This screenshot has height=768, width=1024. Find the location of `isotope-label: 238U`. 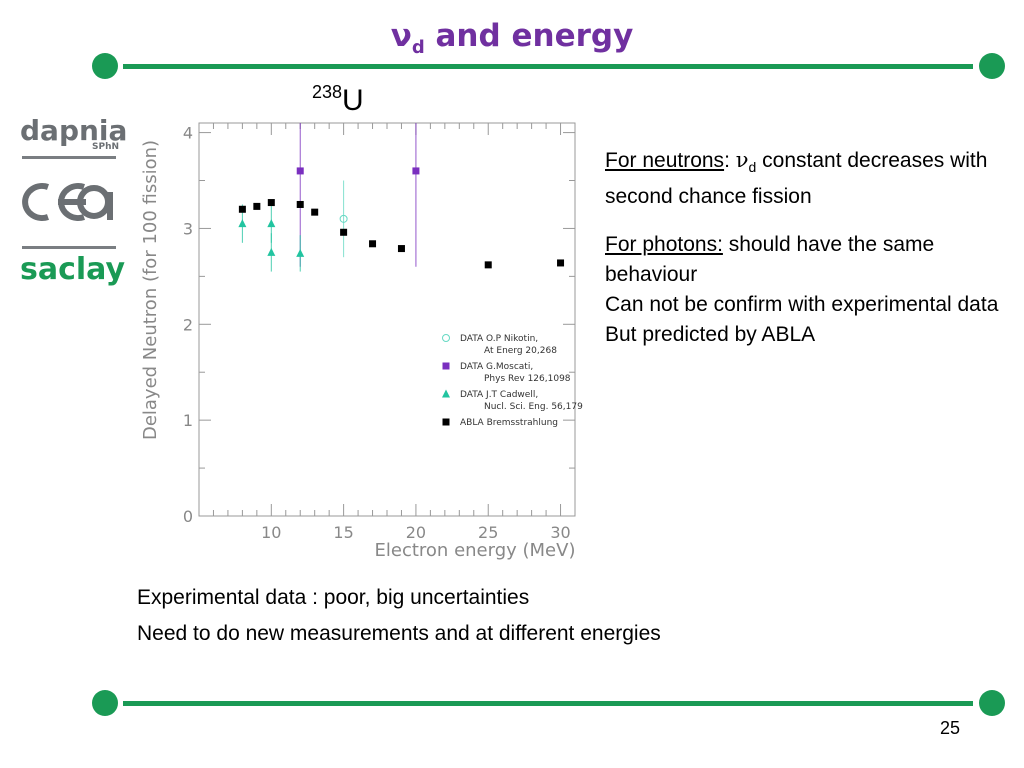

isotope-label: 238U is located at coordinates (338, 100).